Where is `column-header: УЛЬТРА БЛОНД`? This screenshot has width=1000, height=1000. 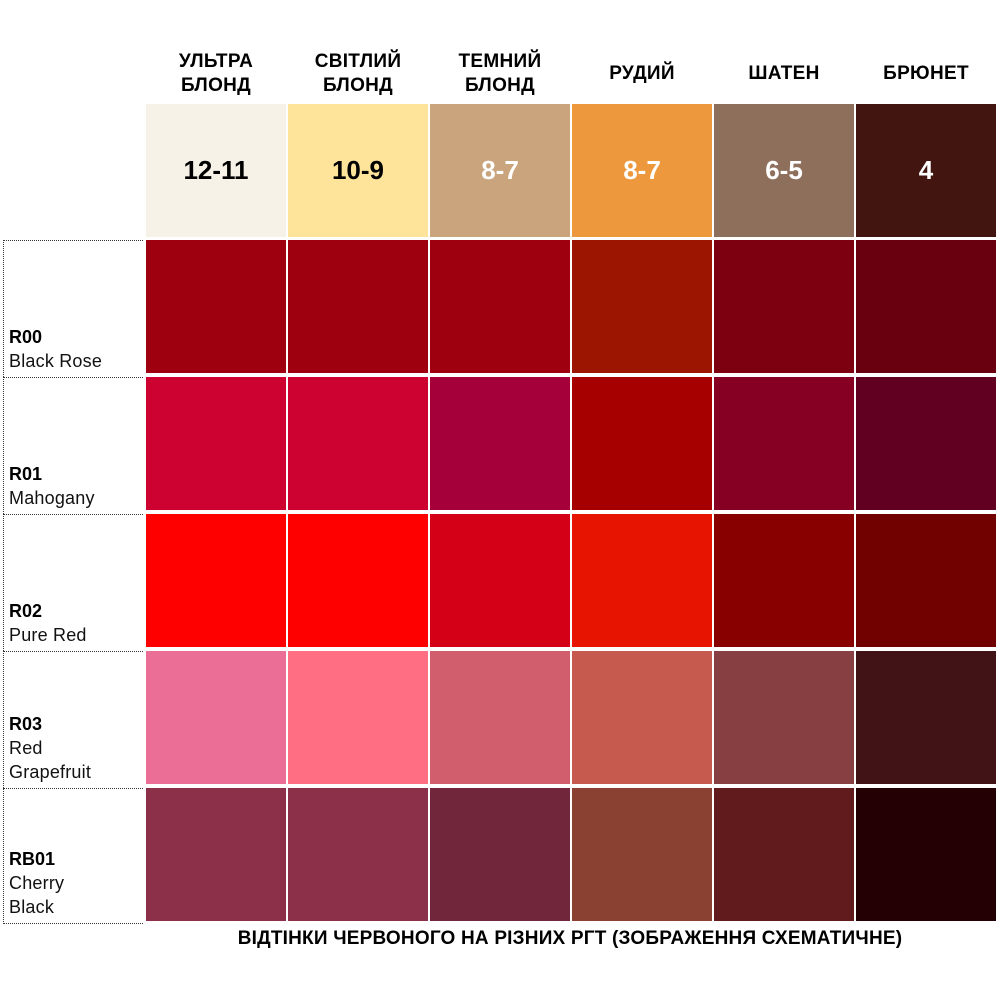 column-header: УЛЬТРА БЛОНД is located at coordinates (216, 74).